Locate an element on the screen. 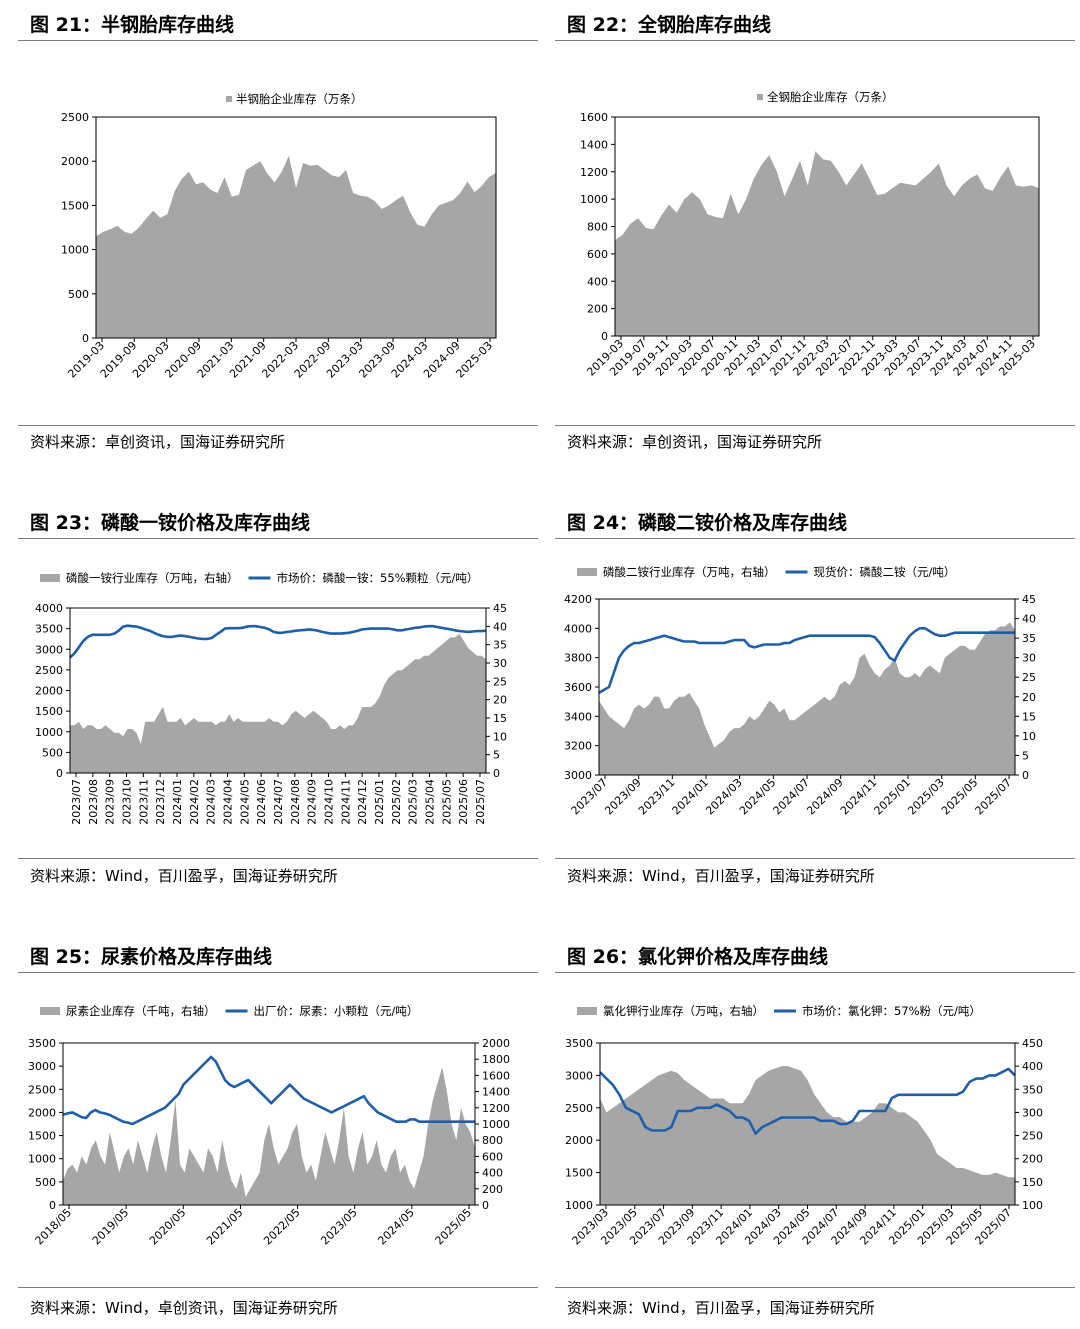  left-axis-tick-label: 2000 is located at coordinates (49, 691).